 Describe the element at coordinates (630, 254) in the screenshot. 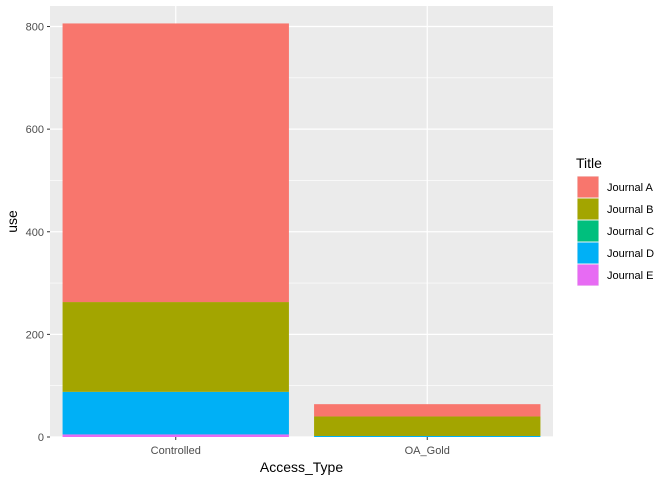

I see `legend-label: Journal D` at that location.